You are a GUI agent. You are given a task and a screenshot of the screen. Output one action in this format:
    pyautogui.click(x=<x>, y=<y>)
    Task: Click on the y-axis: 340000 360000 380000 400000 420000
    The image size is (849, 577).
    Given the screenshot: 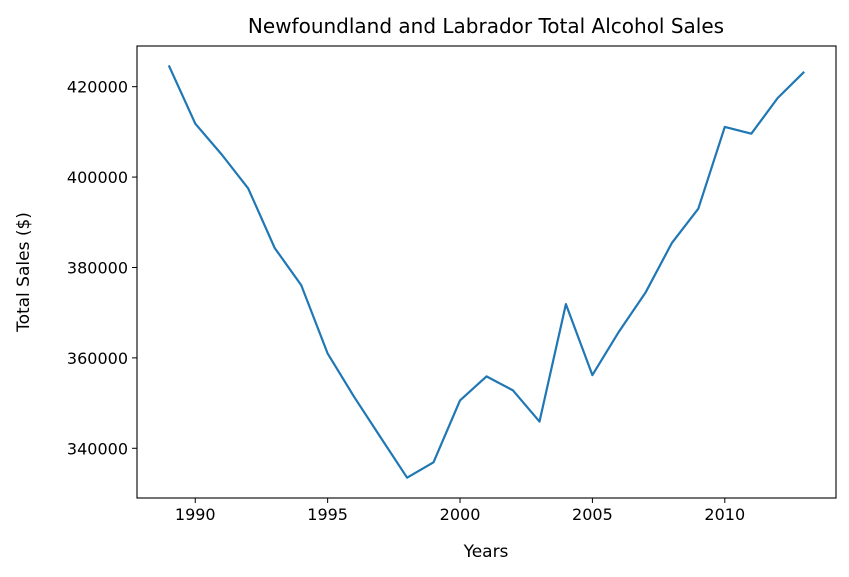 What is the action you would take?
    pyautogui.click(x=102, y=268)
    